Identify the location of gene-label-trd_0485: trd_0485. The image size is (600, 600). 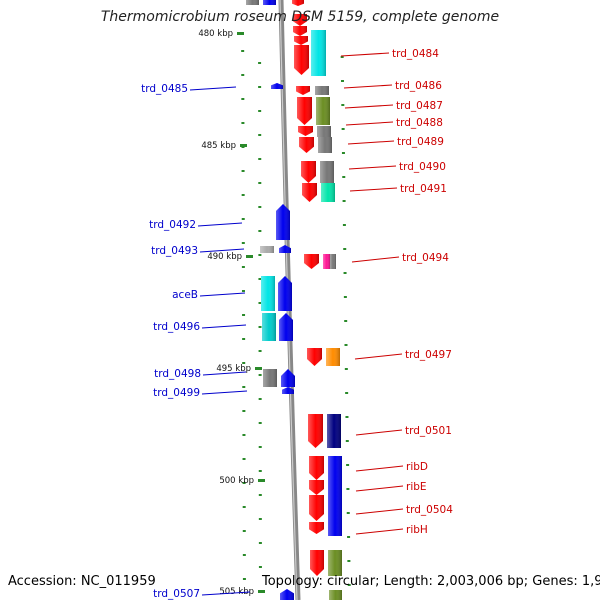
(164, 89).